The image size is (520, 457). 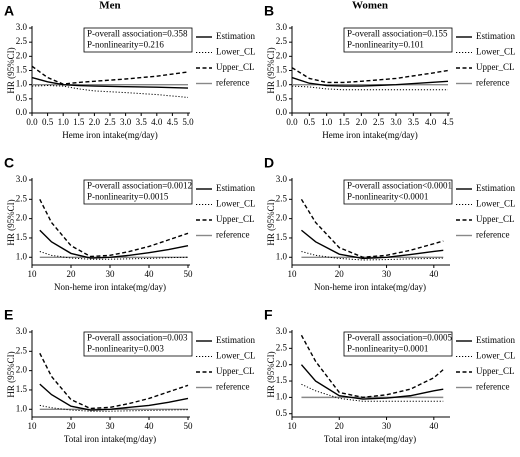 What do you see at coordinates (142, 122) in the screenshot?
I see `x-tick-label: 3.5` at bounding box center [142, 122].